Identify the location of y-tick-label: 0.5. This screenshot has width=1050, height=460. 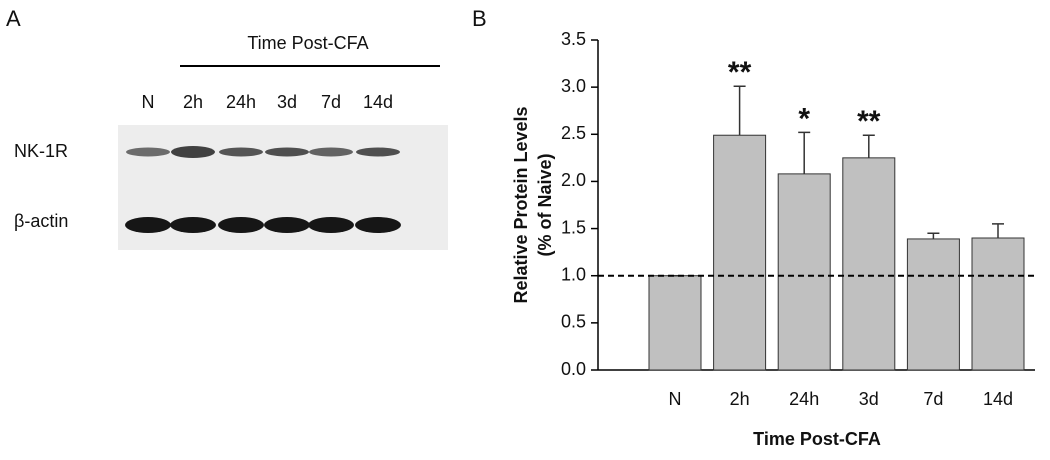
(573, 322).